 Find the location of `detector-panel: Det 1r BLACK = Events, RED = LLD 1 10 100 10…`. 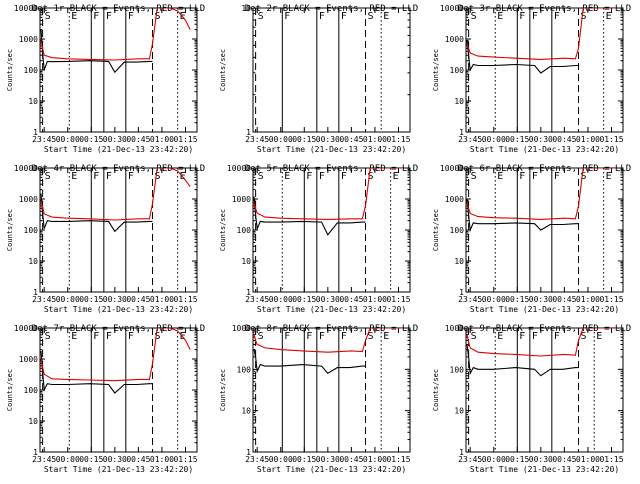

detector-panel: Det 1r BLACK = Events, RED = LLD 1 10 100 10… is located at coordinates (106, 80).